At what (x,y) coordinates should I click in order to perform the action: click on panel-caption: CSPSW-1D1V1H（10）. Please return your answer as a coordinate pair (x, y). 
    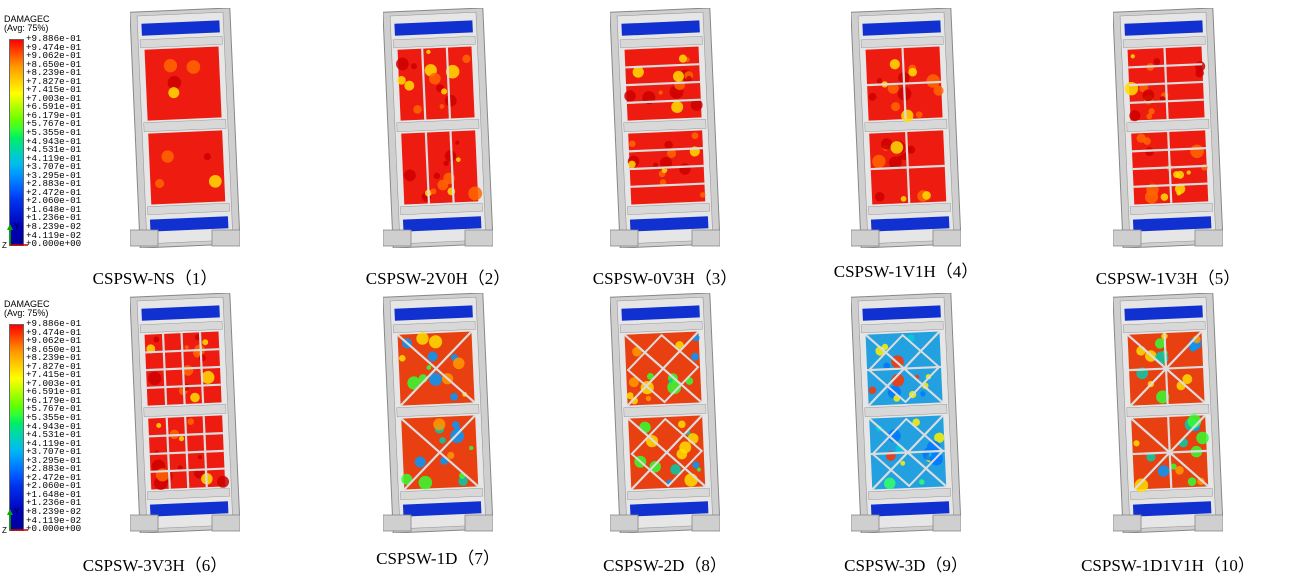
    Looking at the image, I should click on (1168, 565).